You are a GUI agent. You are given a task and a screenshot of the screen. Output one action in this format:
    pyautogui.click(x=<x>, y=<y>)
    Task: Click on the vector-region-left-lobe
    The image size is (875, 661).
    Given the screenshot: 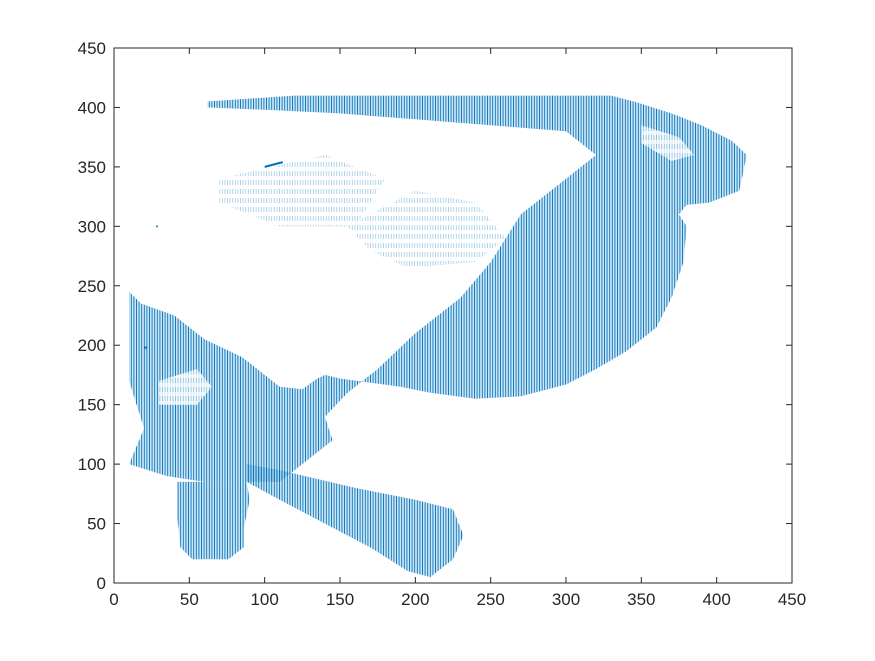 What is the action you would take?
    pyautogui.click(x=213, y=520)
    